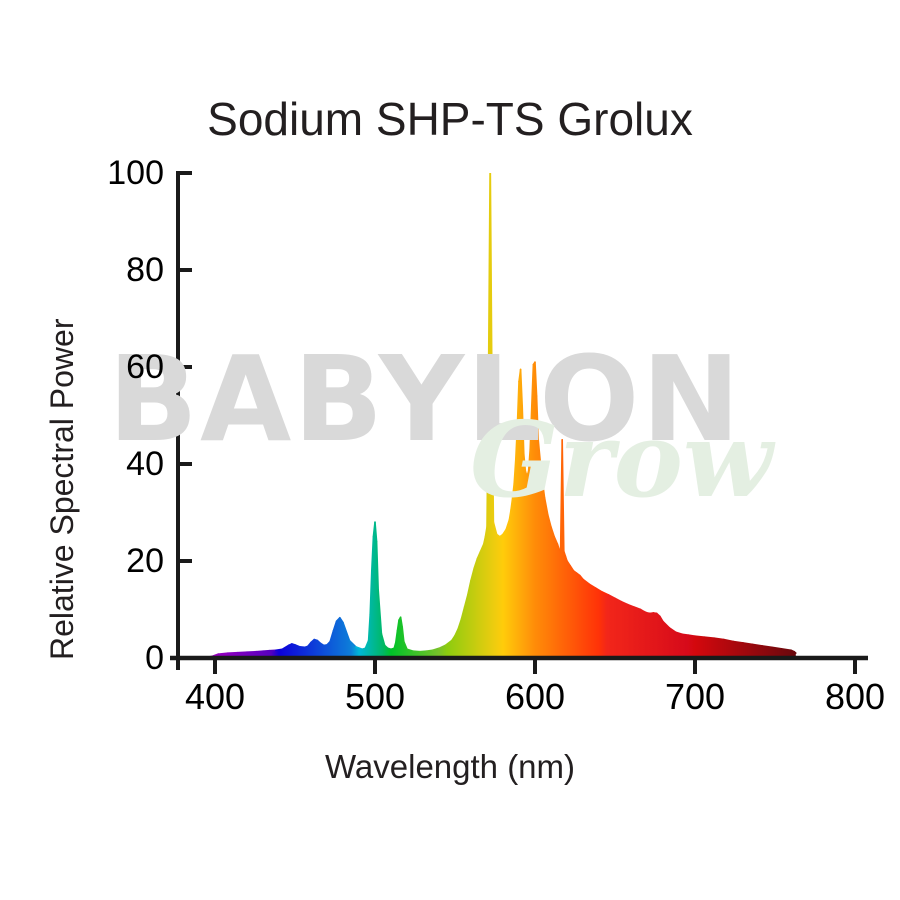 The image size is (900, 900). I want to click on x-axis-tick-label: 400, so click(215, 696).